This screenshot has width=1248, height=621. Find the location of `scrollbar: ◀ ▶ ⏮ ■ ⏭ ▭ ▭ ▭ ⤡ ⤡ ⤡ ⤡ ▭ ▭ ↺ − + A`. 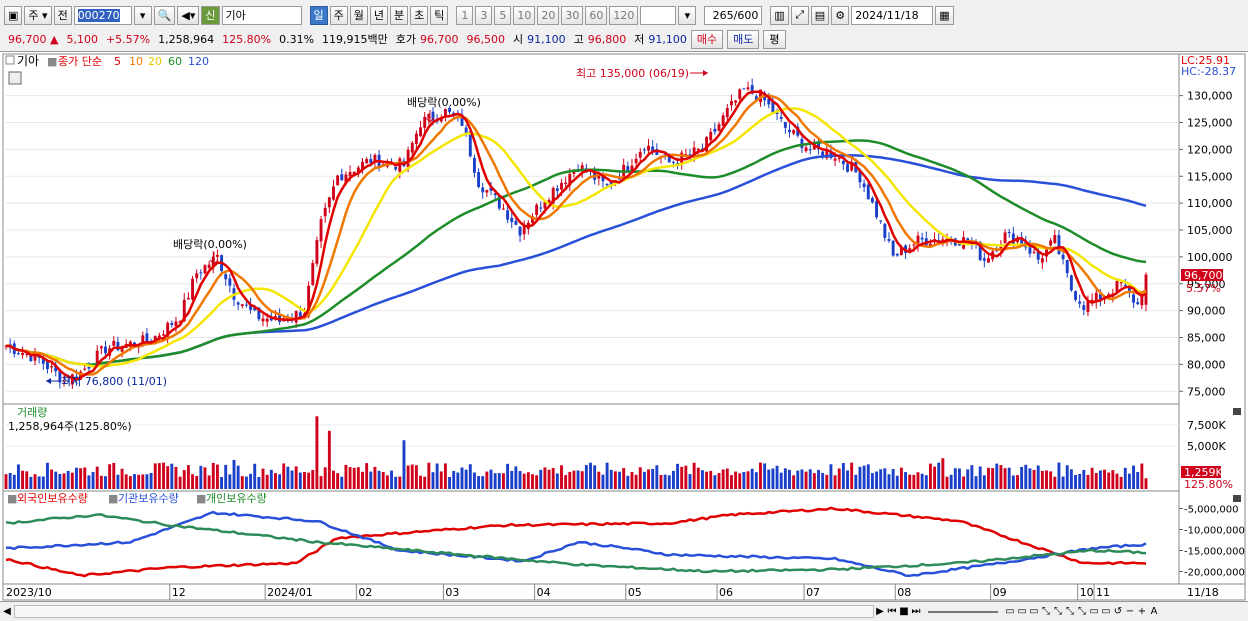

scrollbar: ◀ ▶ ⏮ ■ ⏭ ▭ ▭ ▭ ⤡ ⤡ ⤡ ⤡ ▭ ▭ ↺ − + A is located at coordinates (624, 611).